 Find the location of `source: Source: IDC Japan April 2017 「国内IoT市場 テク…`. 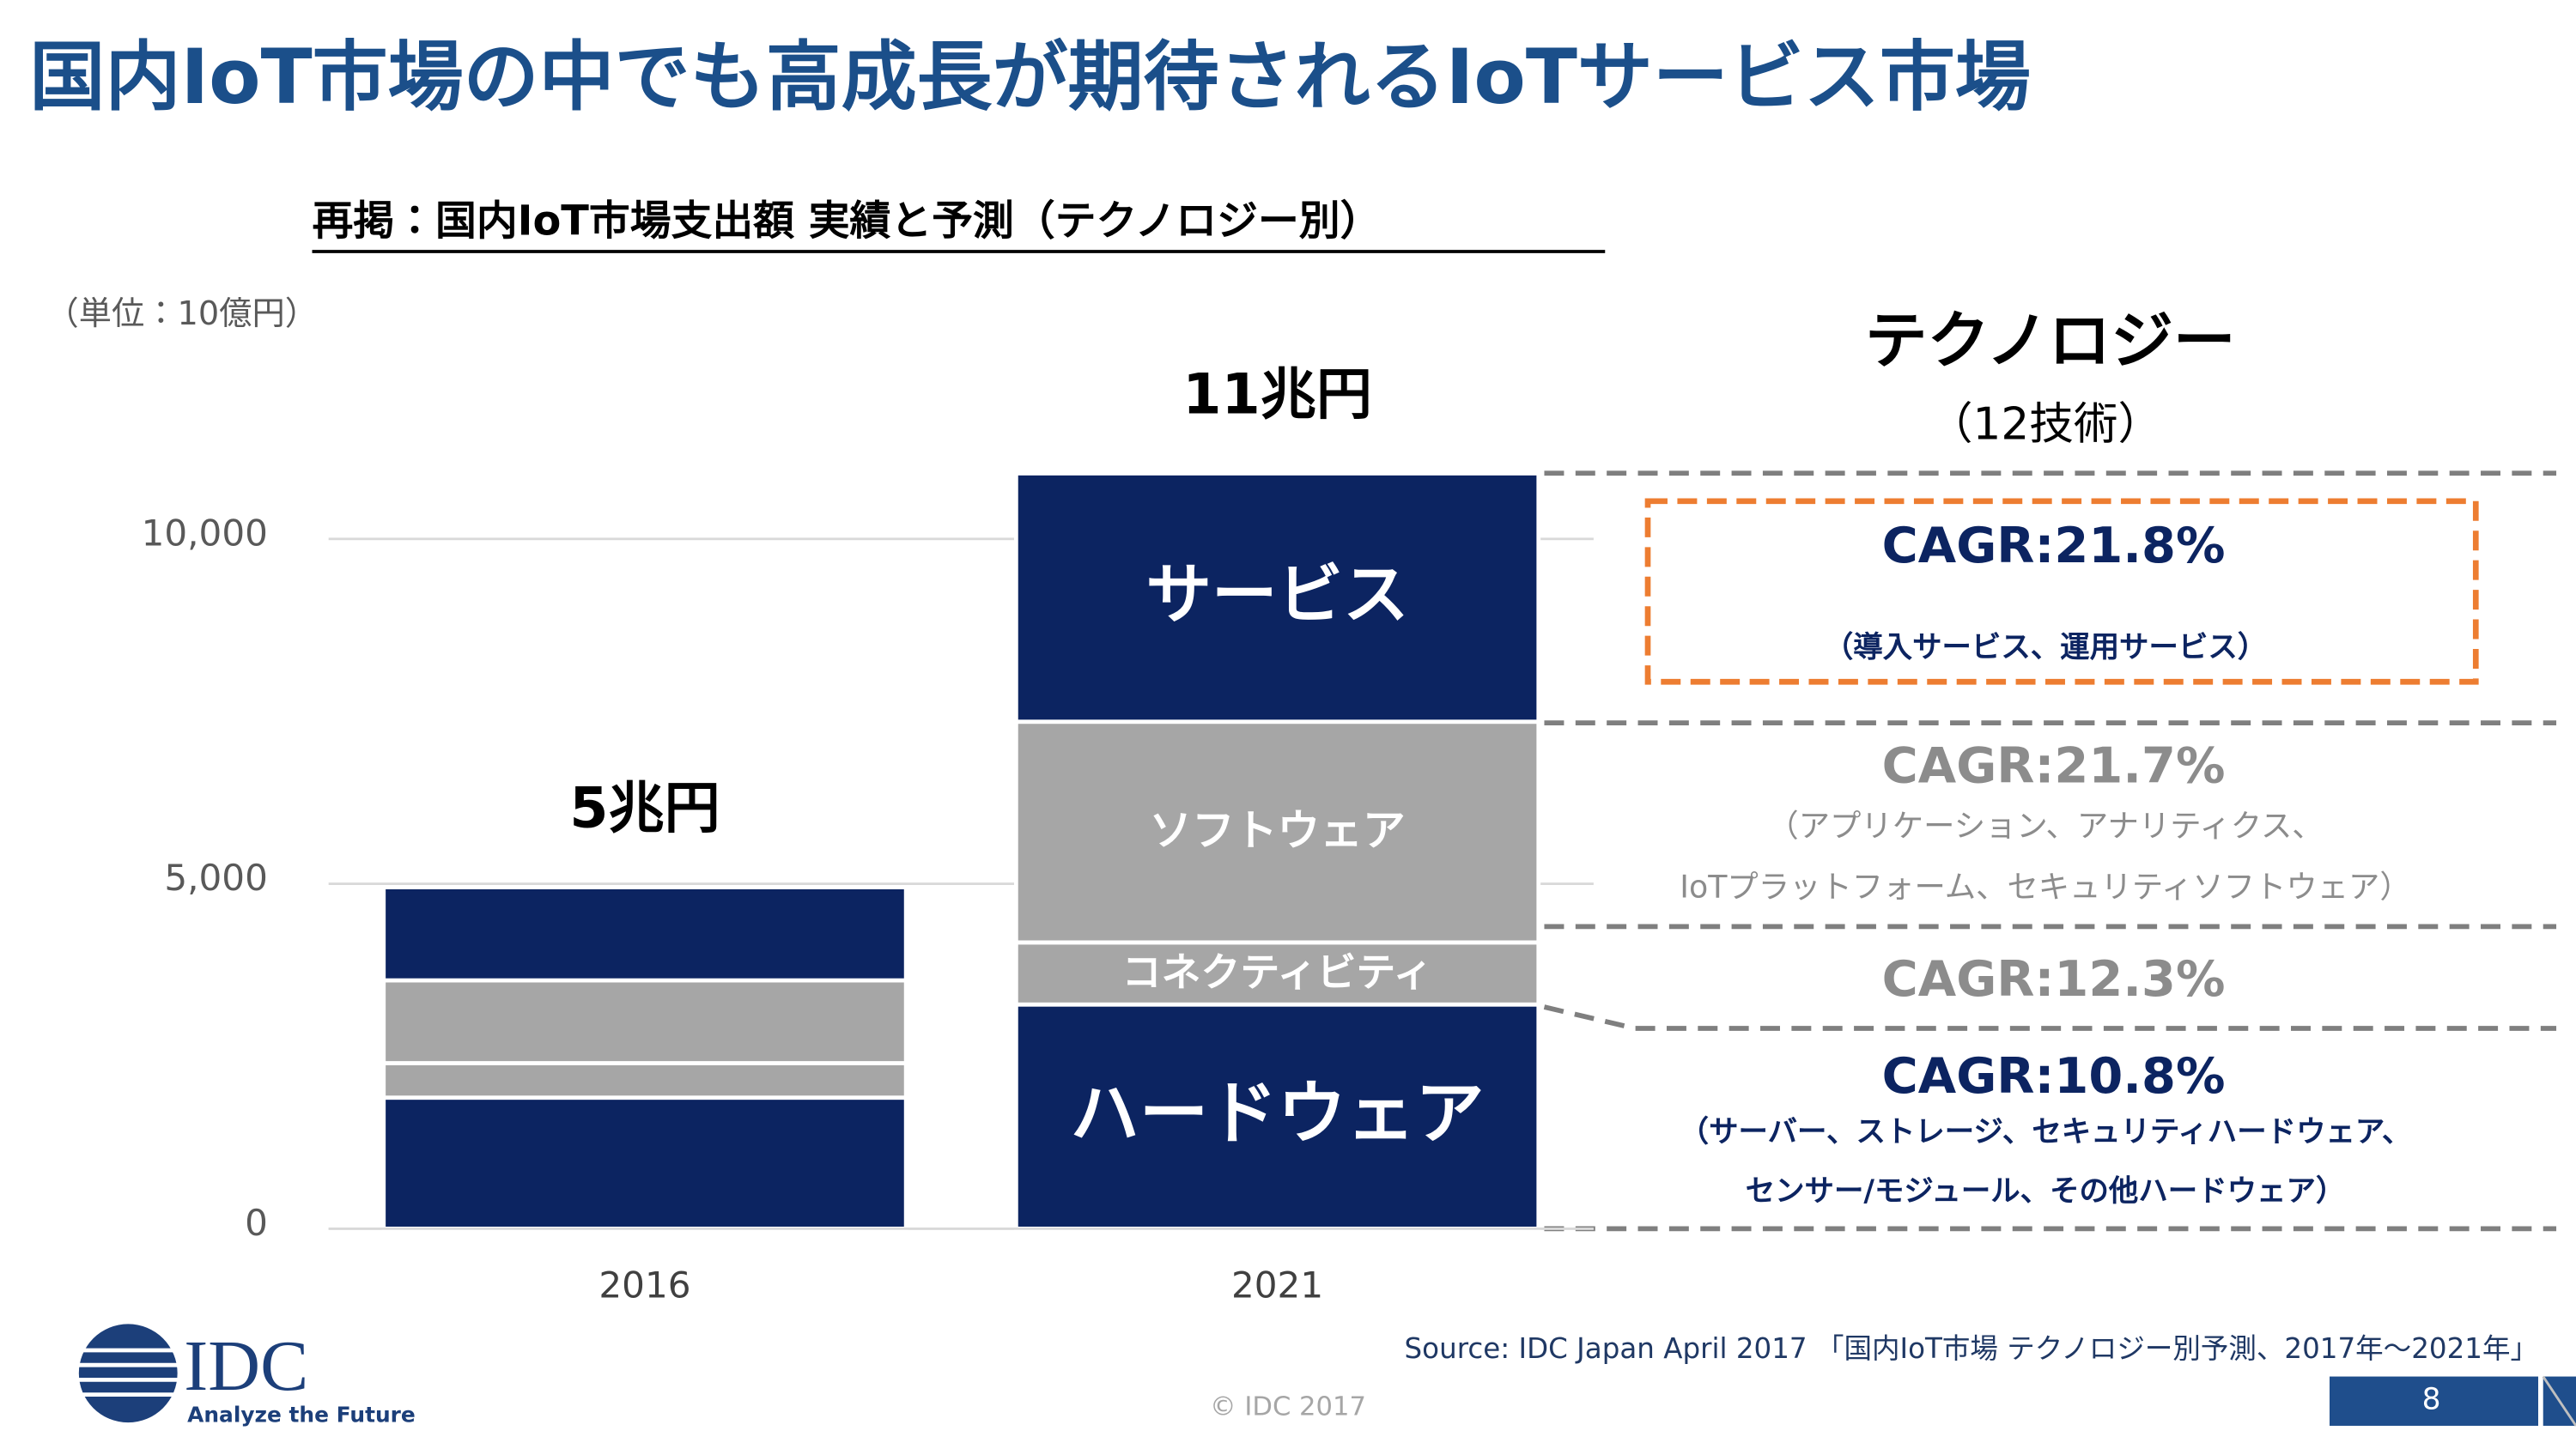

source: Source: IDC Japan April 2017 「国内IoT市場 テク… is located at coordinates (1972, 1348).